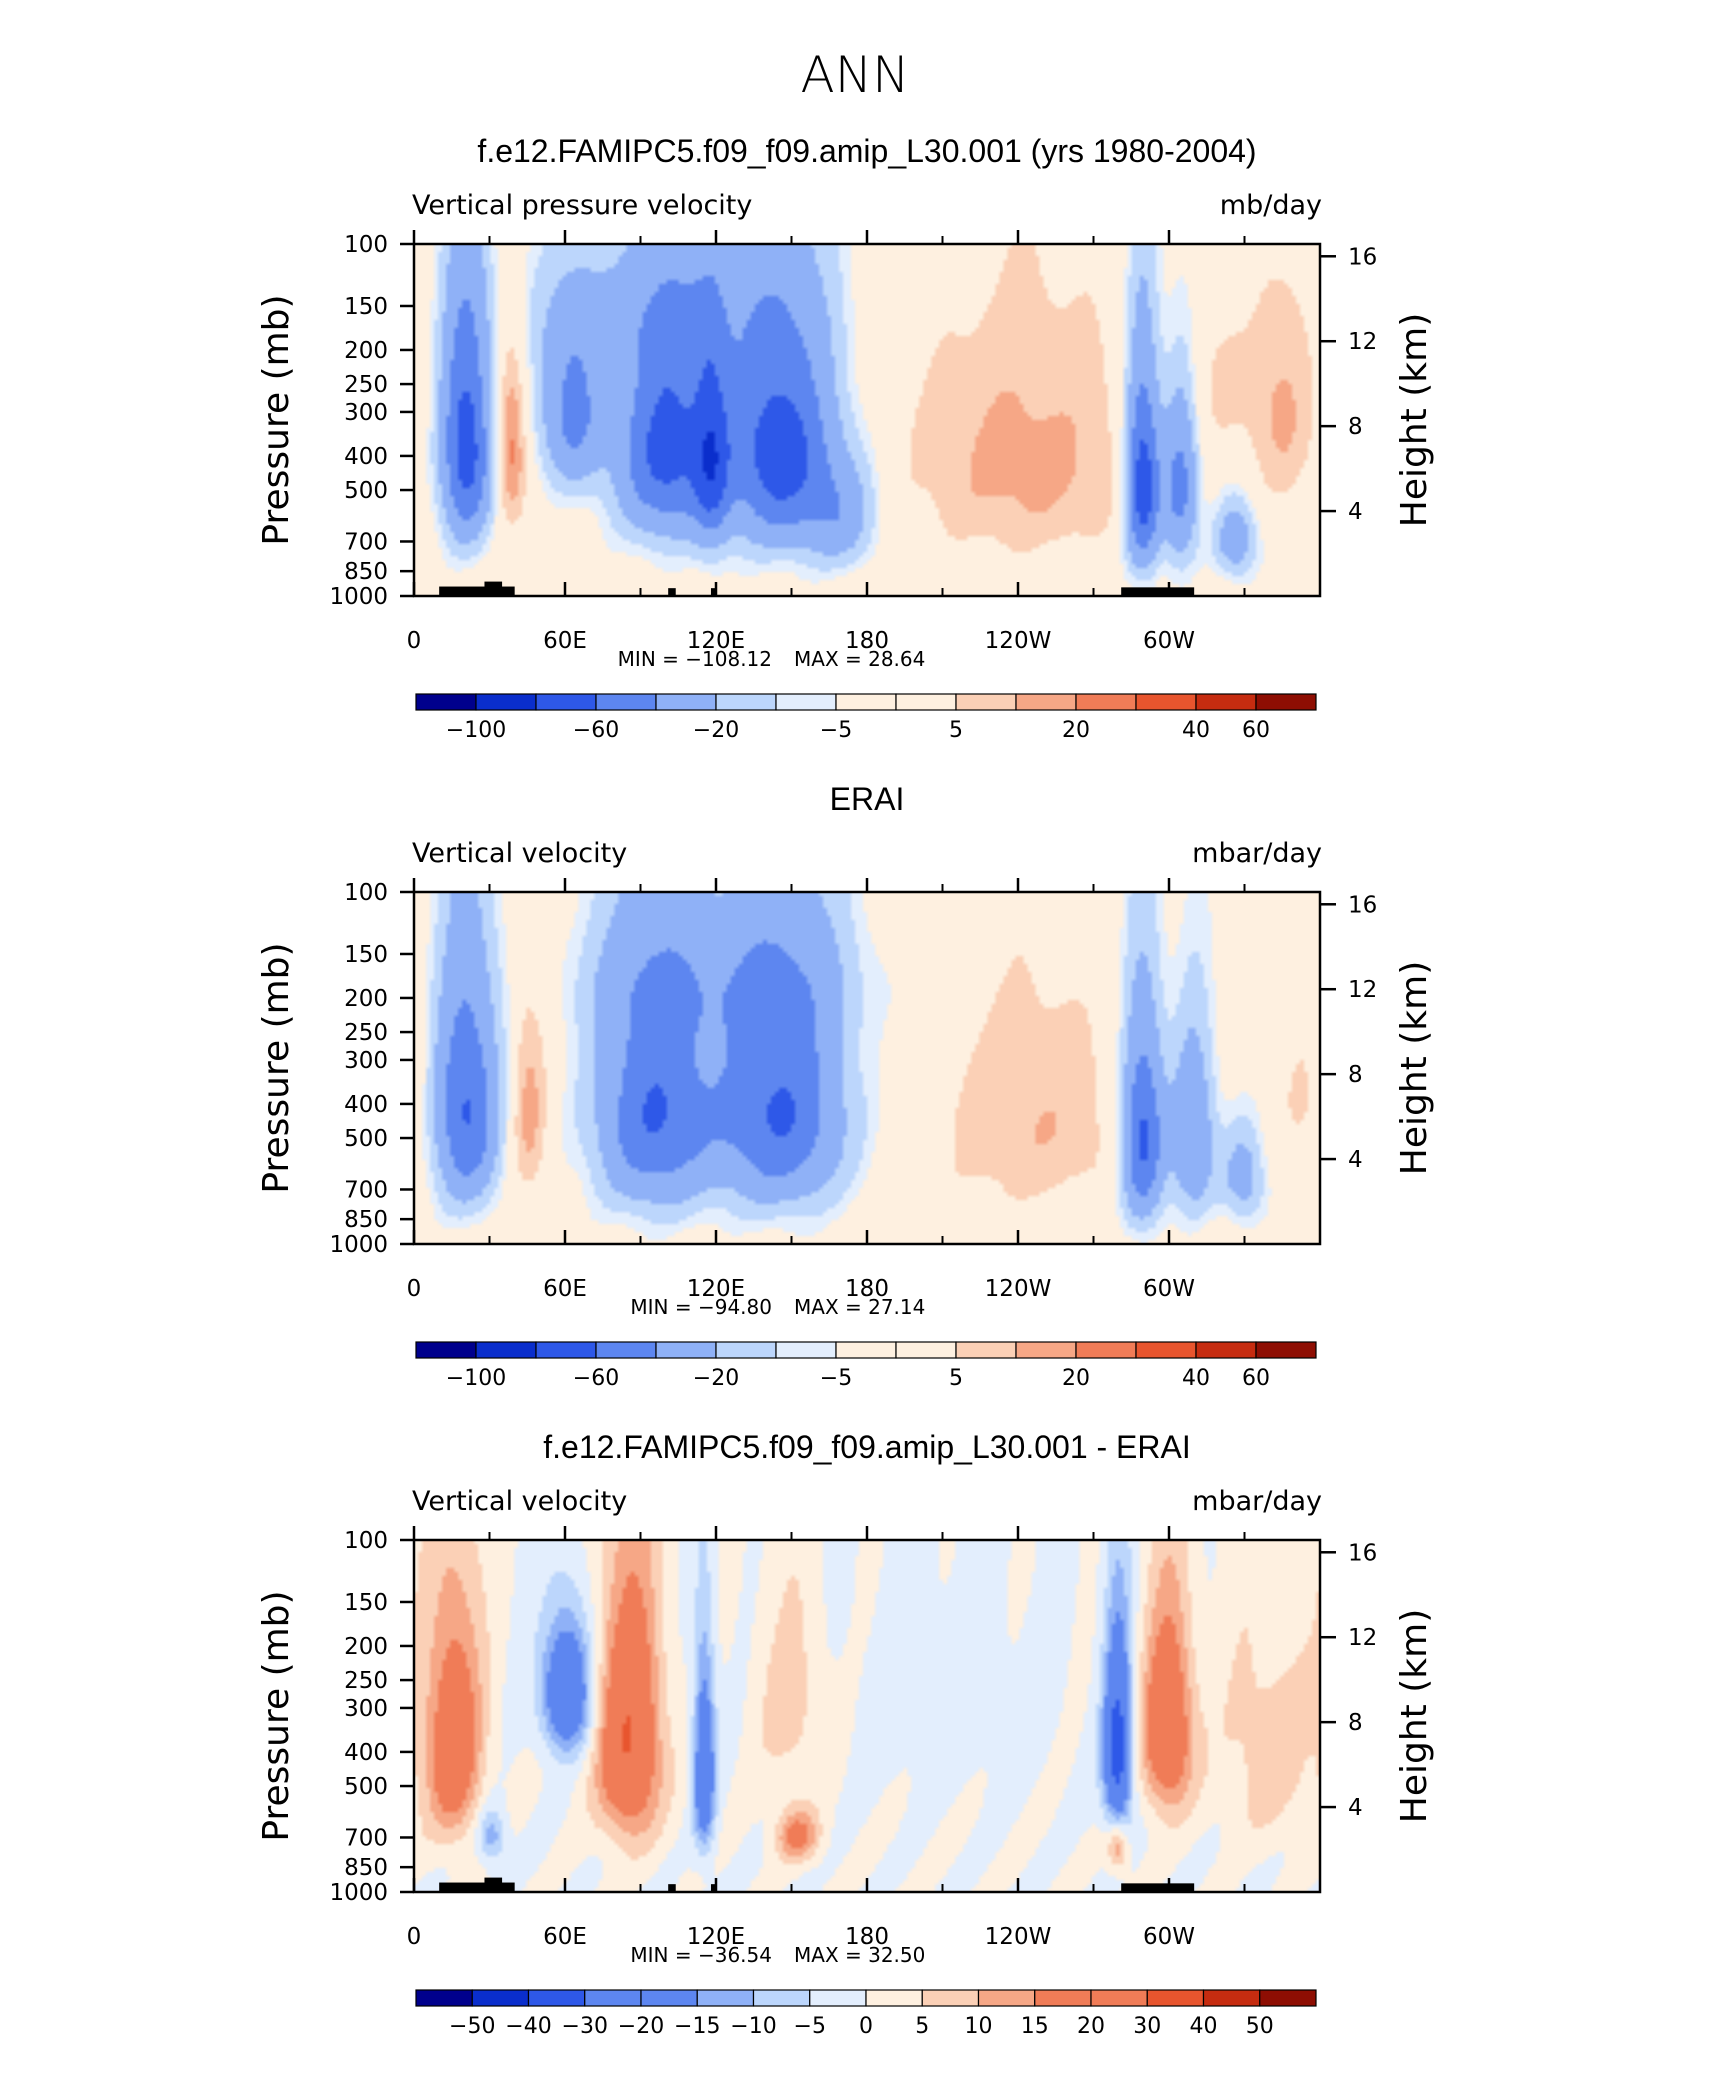 The height and width of the screenshot is (2074, 1710). What do you see at coordinates (697, 2026) in the screenshot?
I see `colorbar-label: −15` at bounding box center [697, 2026].